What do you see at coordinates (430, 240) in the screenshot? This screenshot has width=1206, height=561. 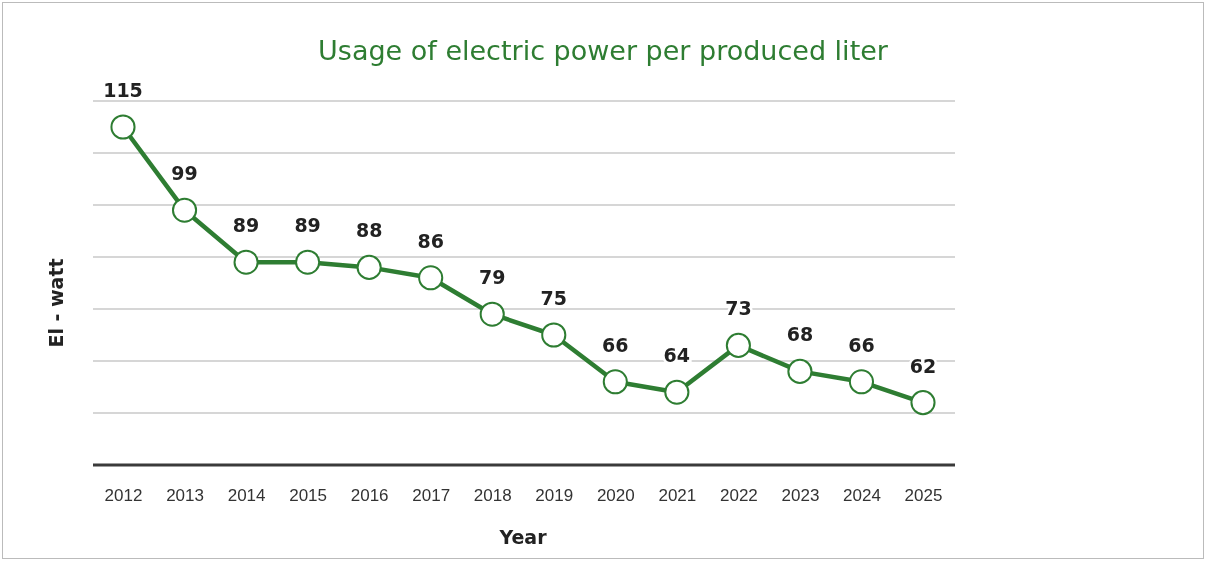 I see `data-label: 86` at bounding box center [430, 240].